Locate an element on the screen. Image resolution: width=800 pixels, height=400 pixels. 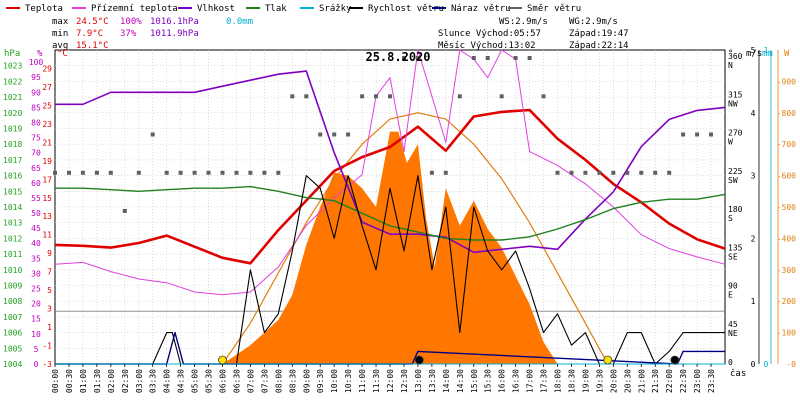
pressure-tick-label: 1023 is located at coordinates (12, 66).